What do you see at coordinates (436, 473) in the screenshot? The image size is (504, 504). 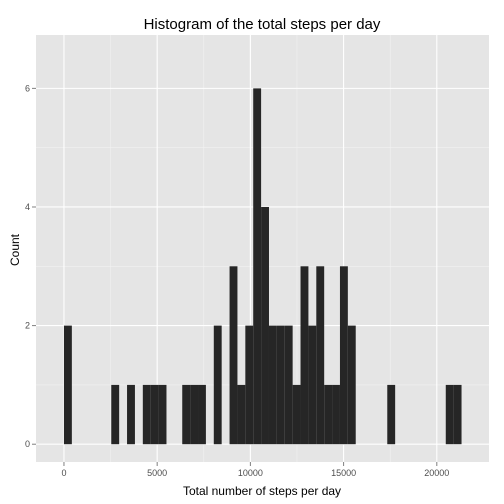 I see `x-tick-label: 20000` at bounding box center [436, 473].